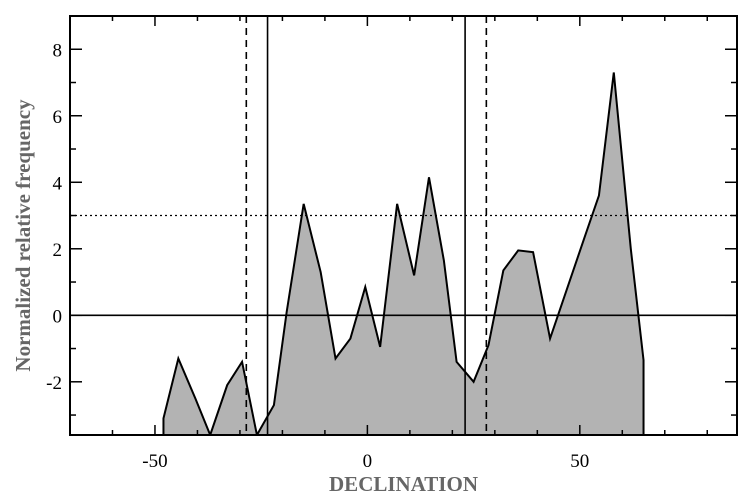 The width and height of the screenshot is (741, 494). What do you see at coordinates (58, 50) in the screenshot?
I see `y-tick-label: 8` at bounding box center [58, 50].